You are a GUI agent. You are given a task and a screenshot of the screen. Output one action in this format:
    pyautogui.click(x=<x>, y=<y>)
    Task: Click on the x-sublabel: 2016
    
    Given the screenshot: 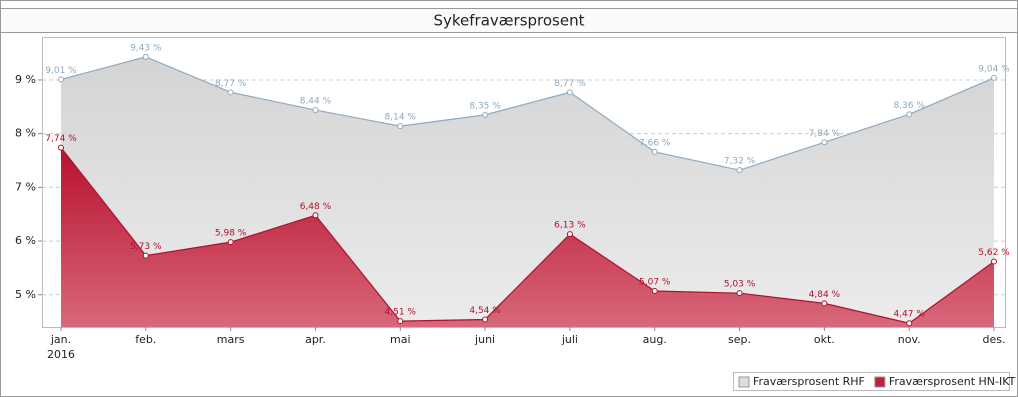 What is the action you would take?
    pyautogui.click(x=61, y=354)
    